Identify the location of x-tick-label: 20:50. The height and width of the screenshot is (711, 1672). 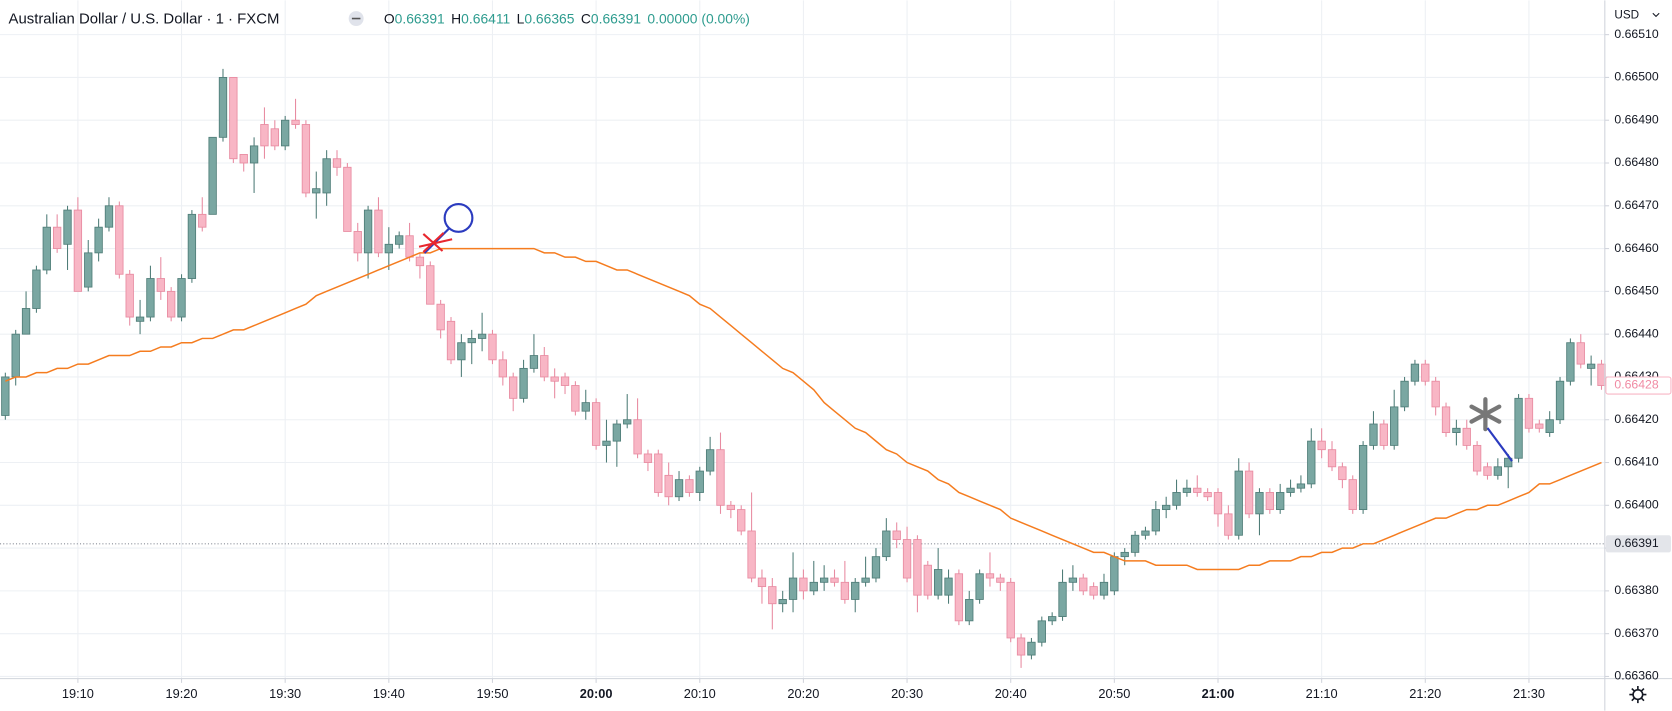
(1114, 693).